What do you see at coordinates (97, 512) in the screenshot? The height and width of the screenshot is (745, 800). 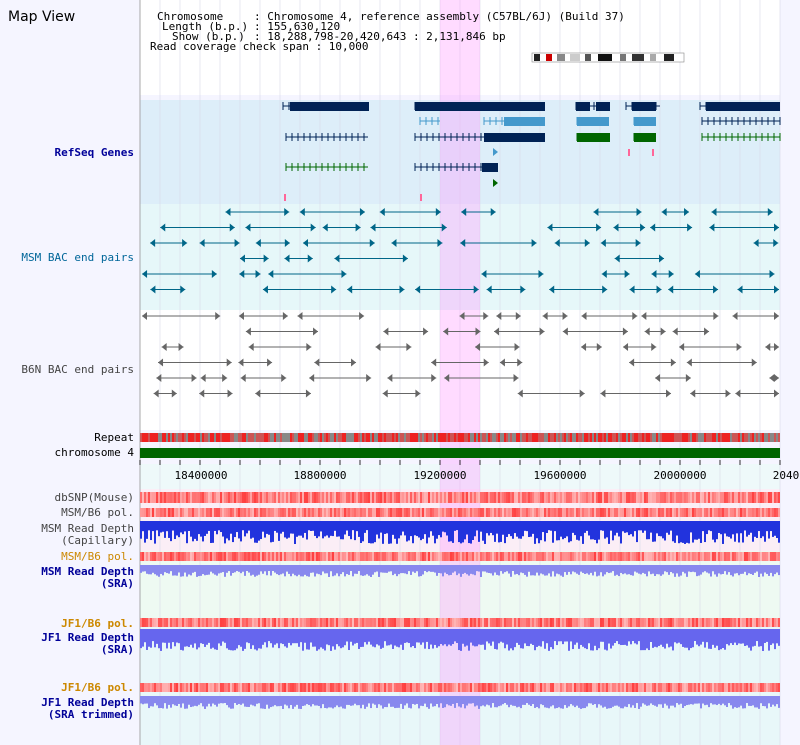 I see `track-label-msm-b6-pol-1: MSM/B6 pol.` at bounding box center [97, 512].